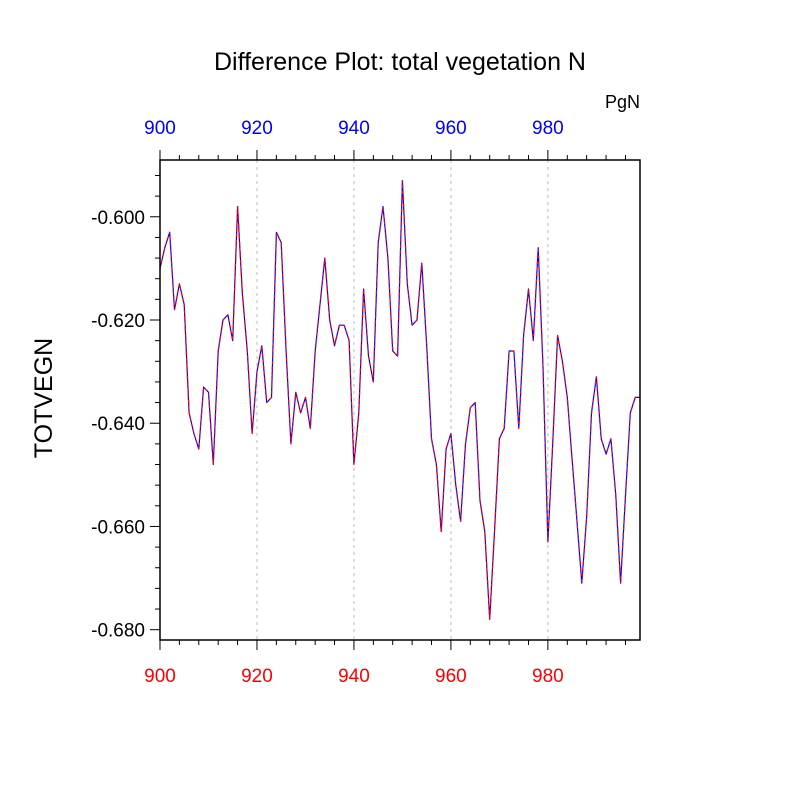  Describe the element at coordinates (548, 676) in the screenshot. I see `x-tick-label-bottom-980: 980` at that location.